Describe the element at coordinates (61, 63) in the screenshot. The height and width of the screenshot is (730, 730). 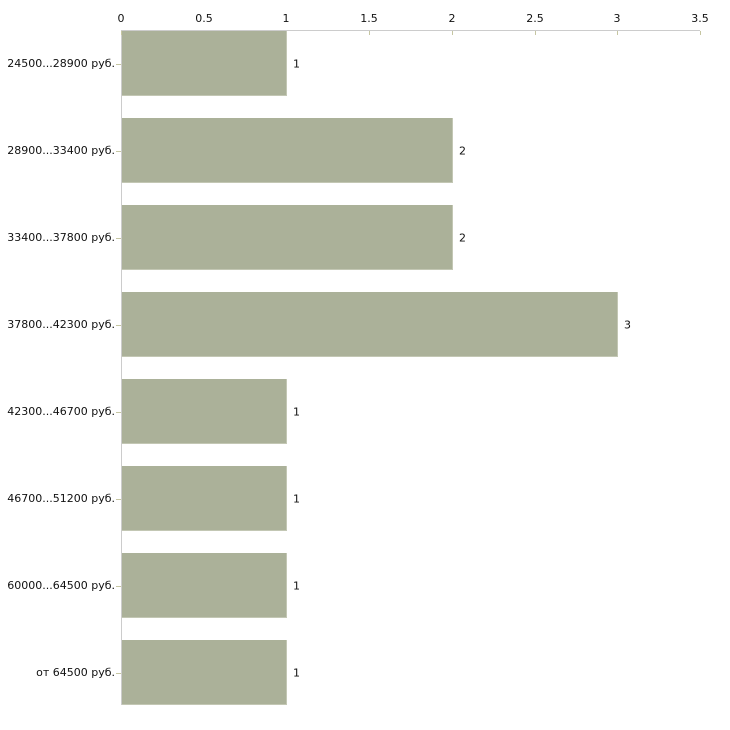
I see `y-axis-category-label: 24500...28900 руб.` at that location.